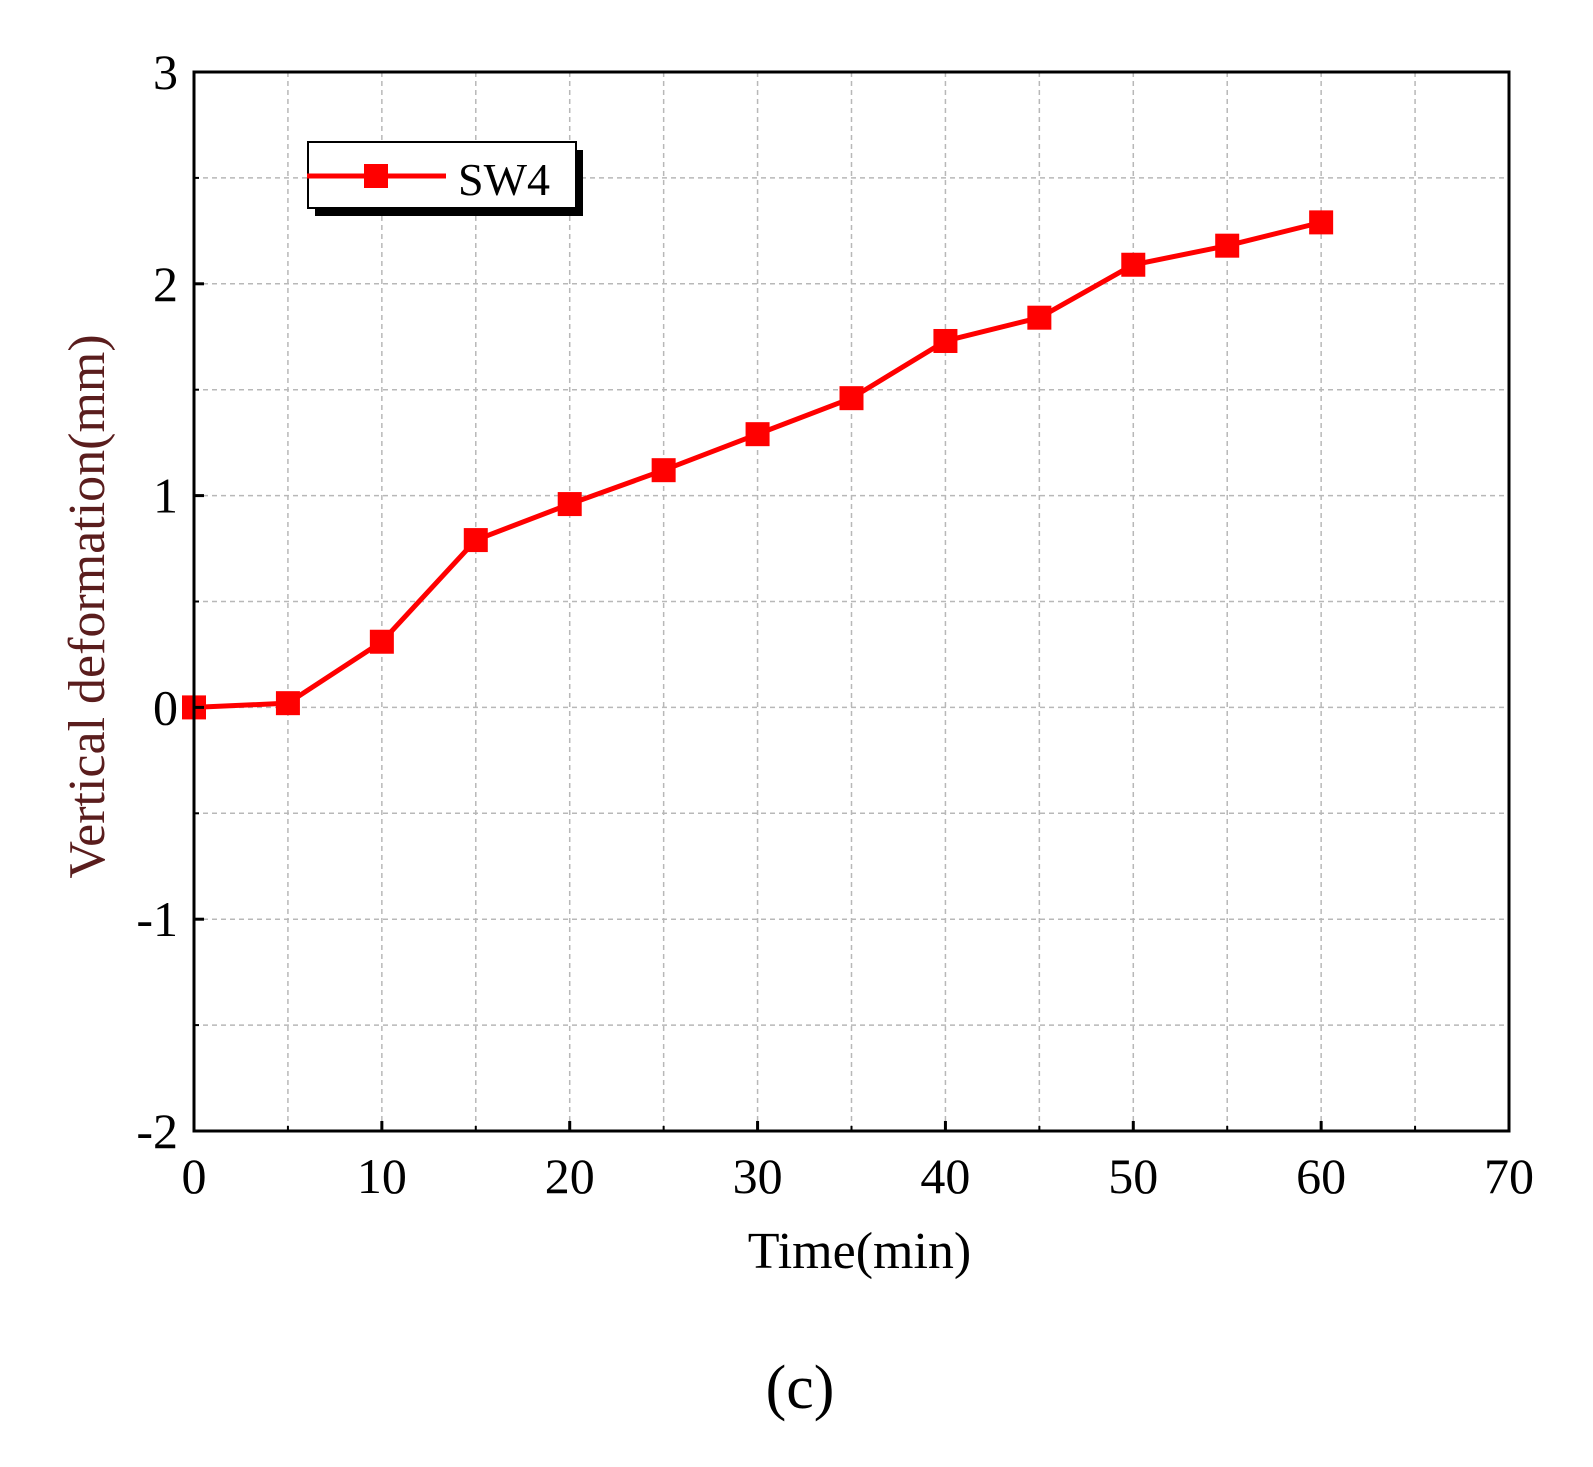 The width and height of the screenshot is (1593, 1467). What do you see at coordinates (1509, 1176) in the screenshot?
I see `x-tick-label: 70` at bounding box center [1509, 1176].